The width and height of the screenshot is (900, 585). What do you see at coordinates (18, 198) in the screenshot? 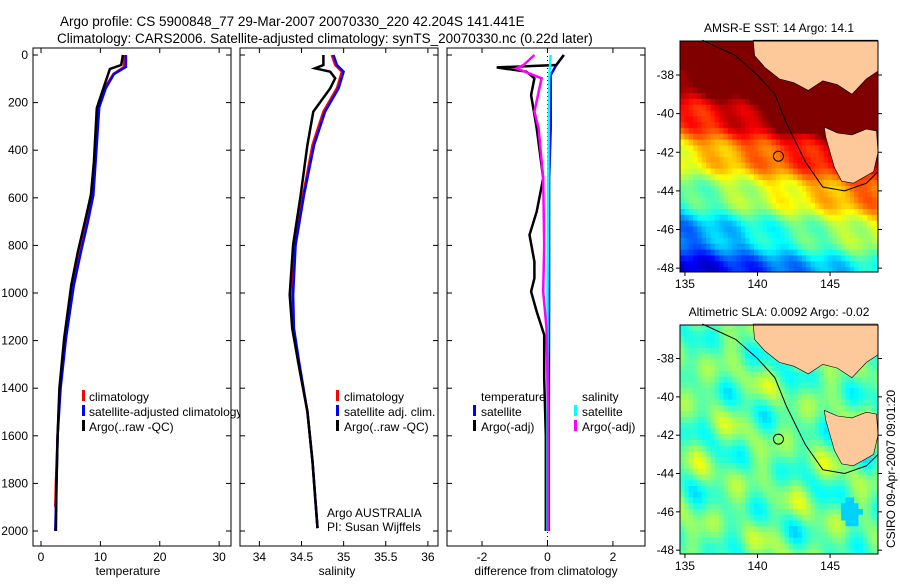
I see `y-tick-label: 600` at bounding box center [18, 198].